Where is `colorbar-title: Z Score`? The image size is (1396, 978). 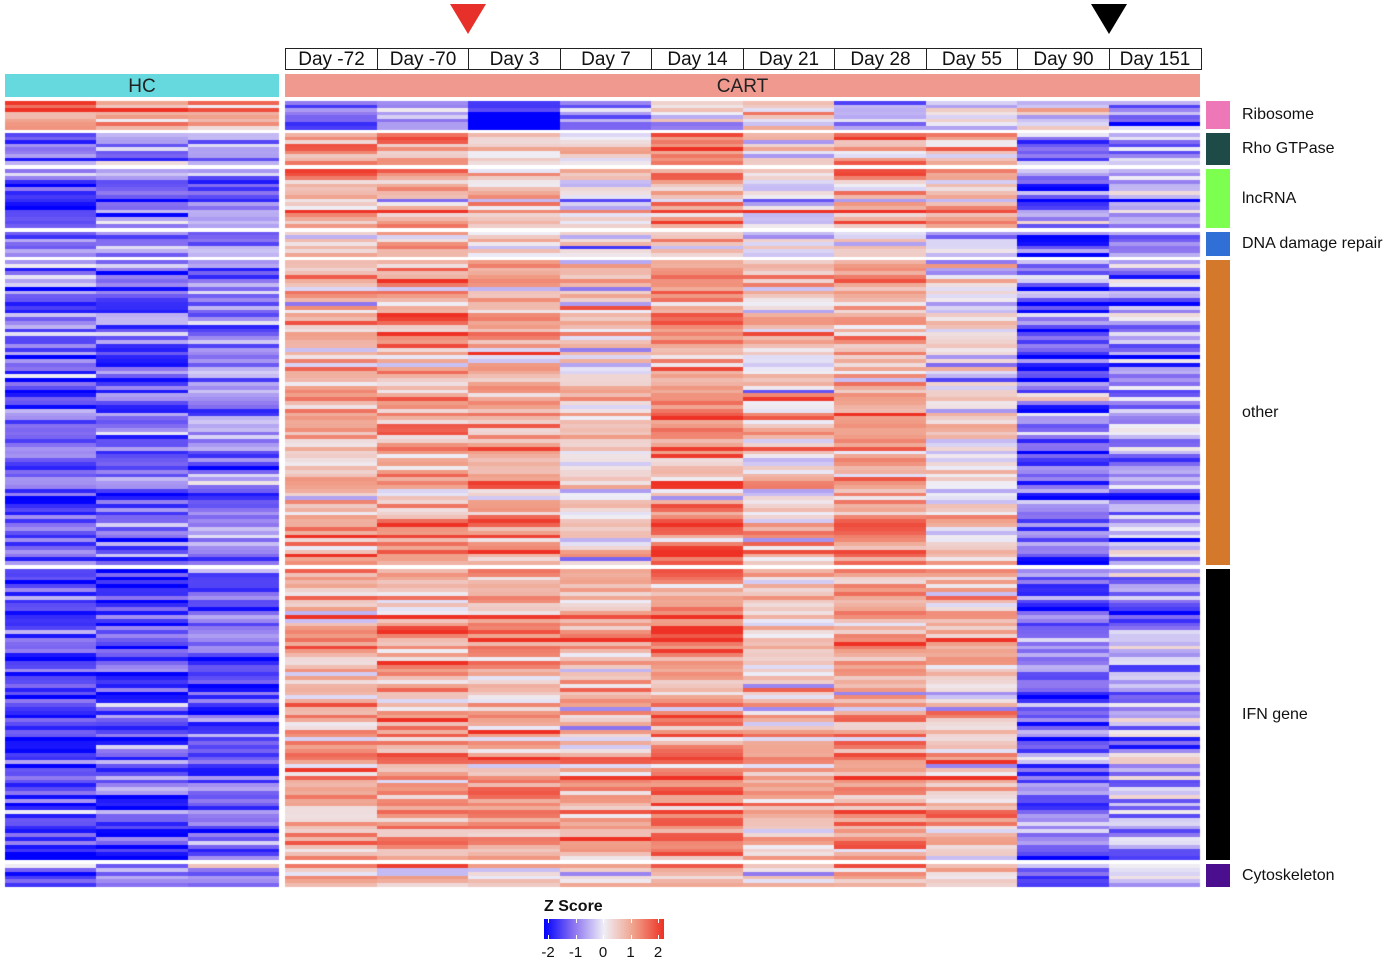 colorbar-title: Z Score is located at coordinates (573, 906).